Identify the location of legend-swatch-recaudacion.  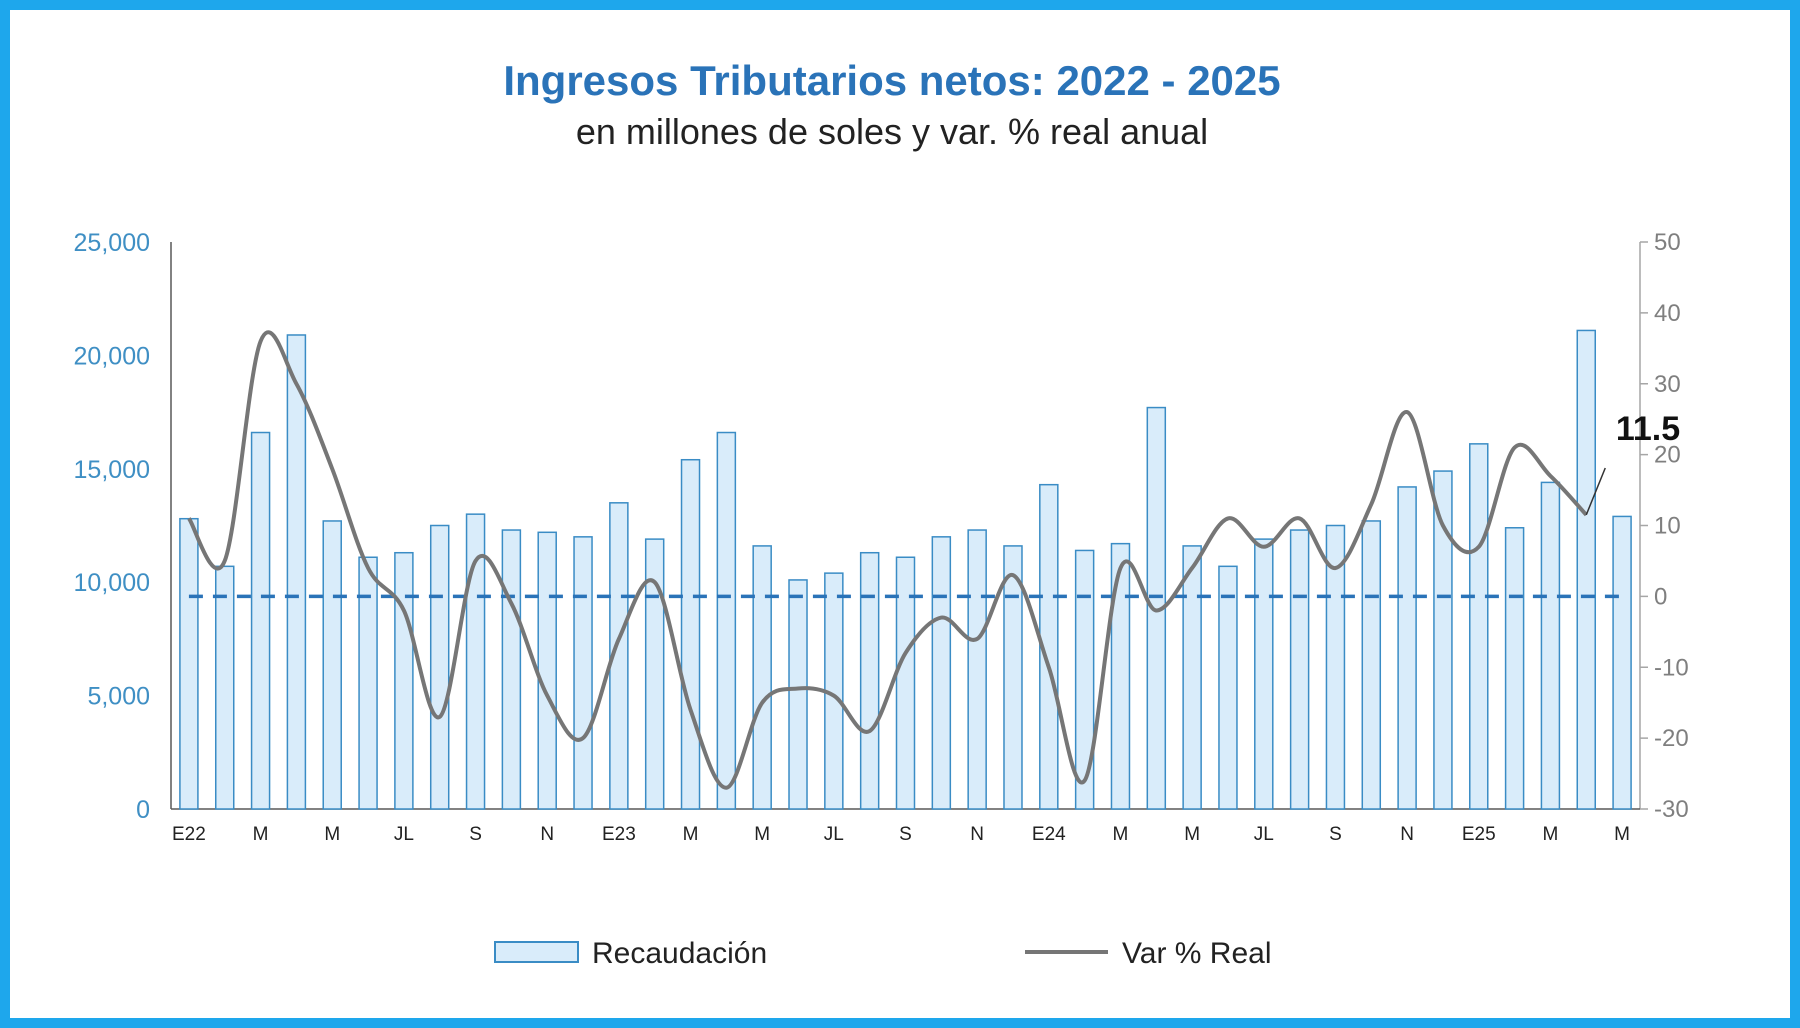
(536, 952).